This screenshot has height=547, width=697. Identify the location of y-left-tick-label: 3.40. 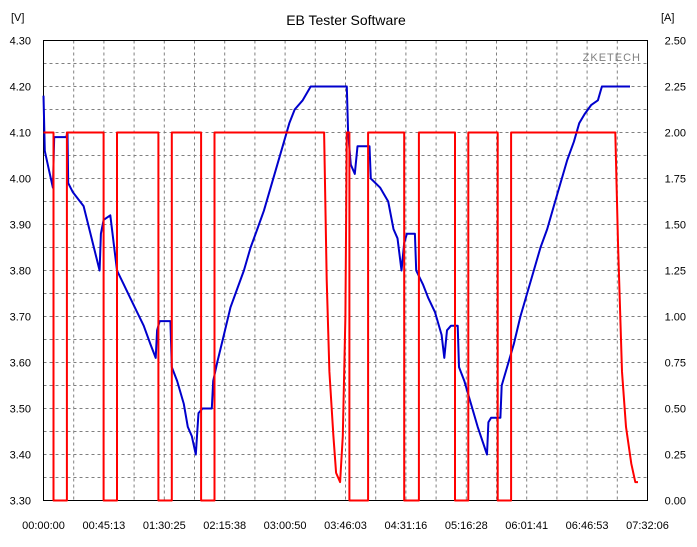
(20, 456).